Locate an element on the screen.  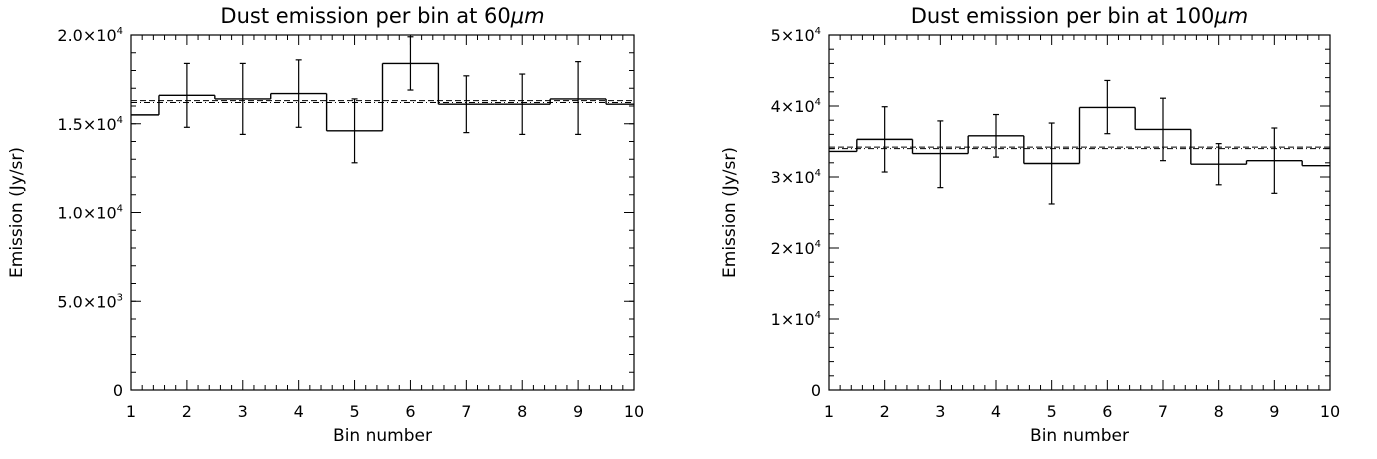
y-tick-mantissa: 1×10 is located at coordinates (793, 319).